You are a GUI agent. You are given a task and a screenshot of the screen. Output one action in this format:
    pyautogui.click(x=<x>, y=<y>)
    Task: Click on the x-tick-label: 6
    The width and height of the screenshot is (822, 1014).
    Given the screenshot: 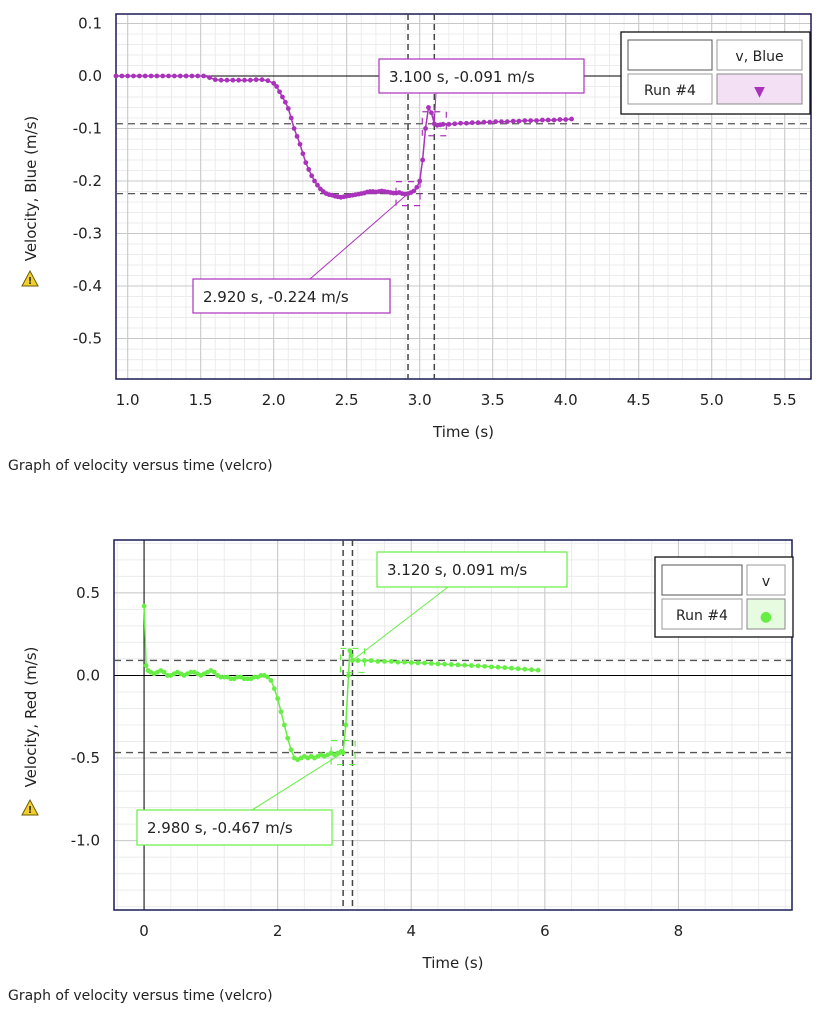 What is the action you would take?
    pyautogui.click(x=545, y=931)
    